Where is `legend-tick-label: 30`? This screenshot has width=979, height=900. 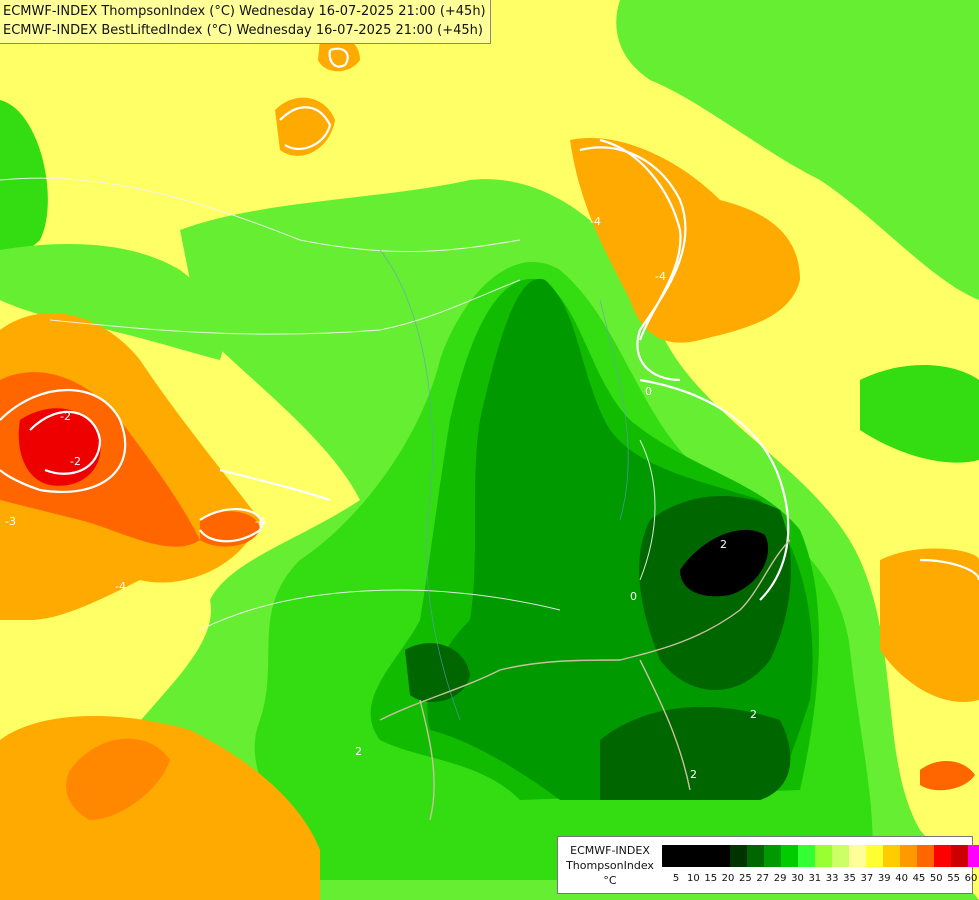 legend-tick-label: 30 is located at coordinates (797, 878).